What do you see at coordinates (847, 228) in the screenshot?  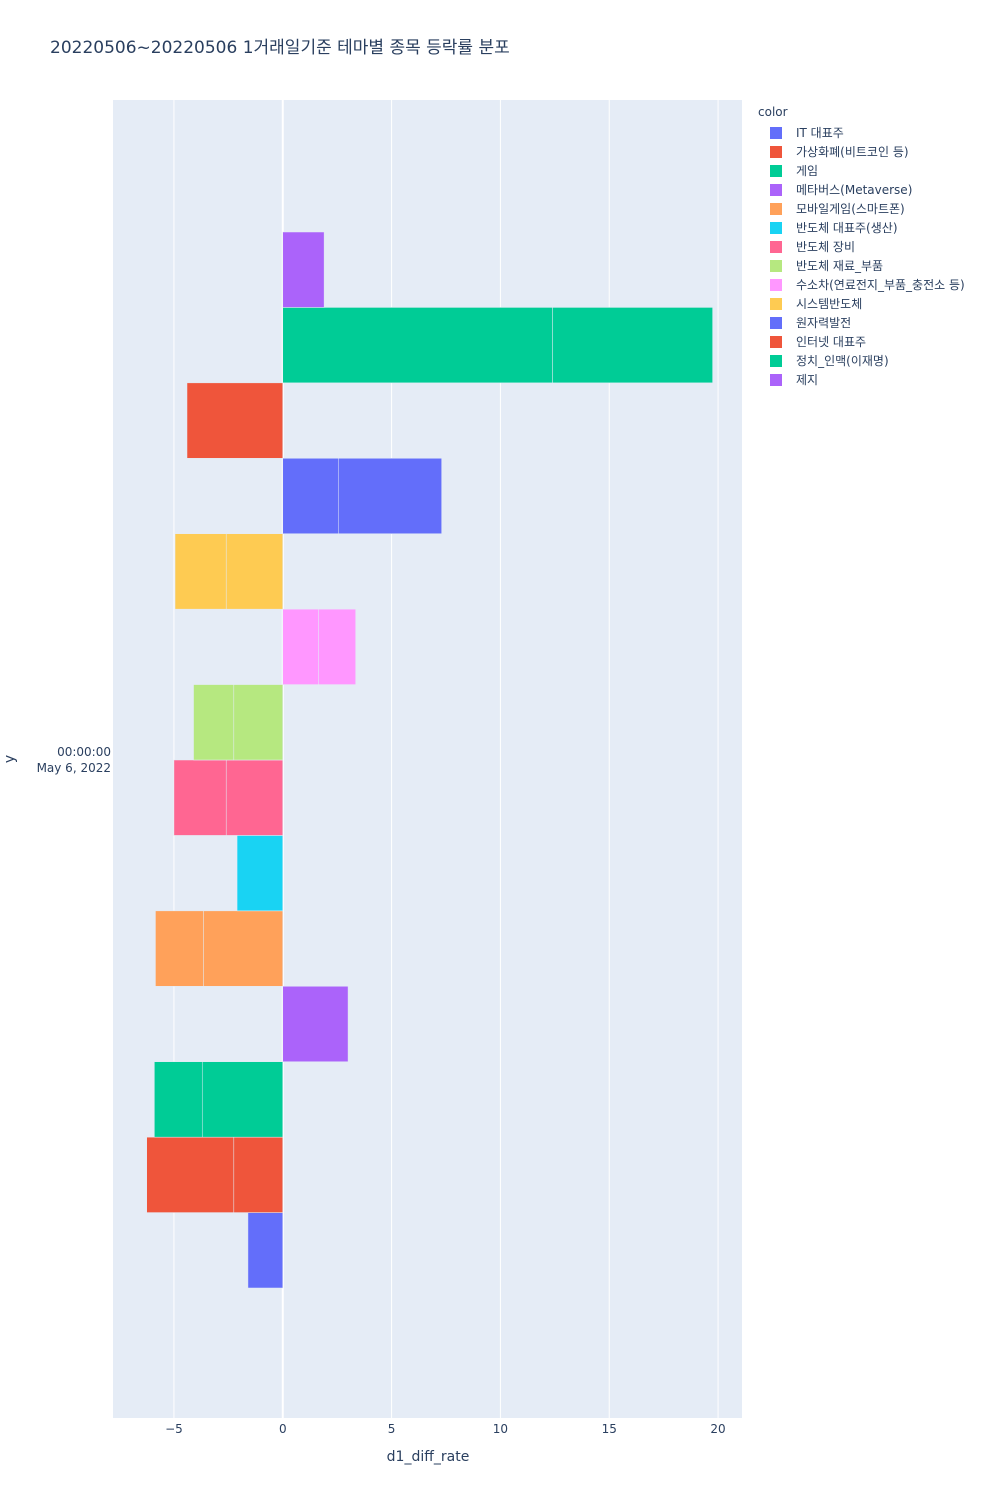 I see `legend-label: 반도체 대표주(생산)` at bounding box center [847, 228].